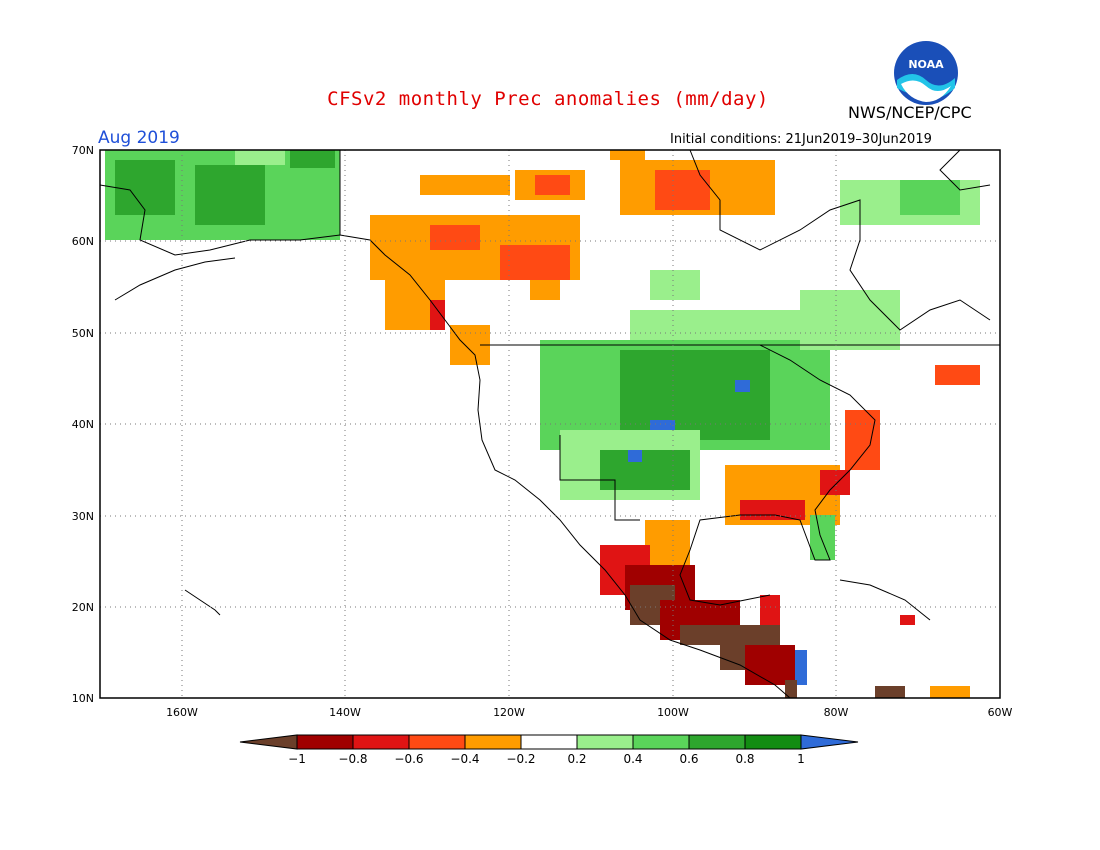 This screenshot has height=850, width=1100. Describe the element at coordinates (801, 759) in the screenshot. I see `colorbar-label: 1` at that location.